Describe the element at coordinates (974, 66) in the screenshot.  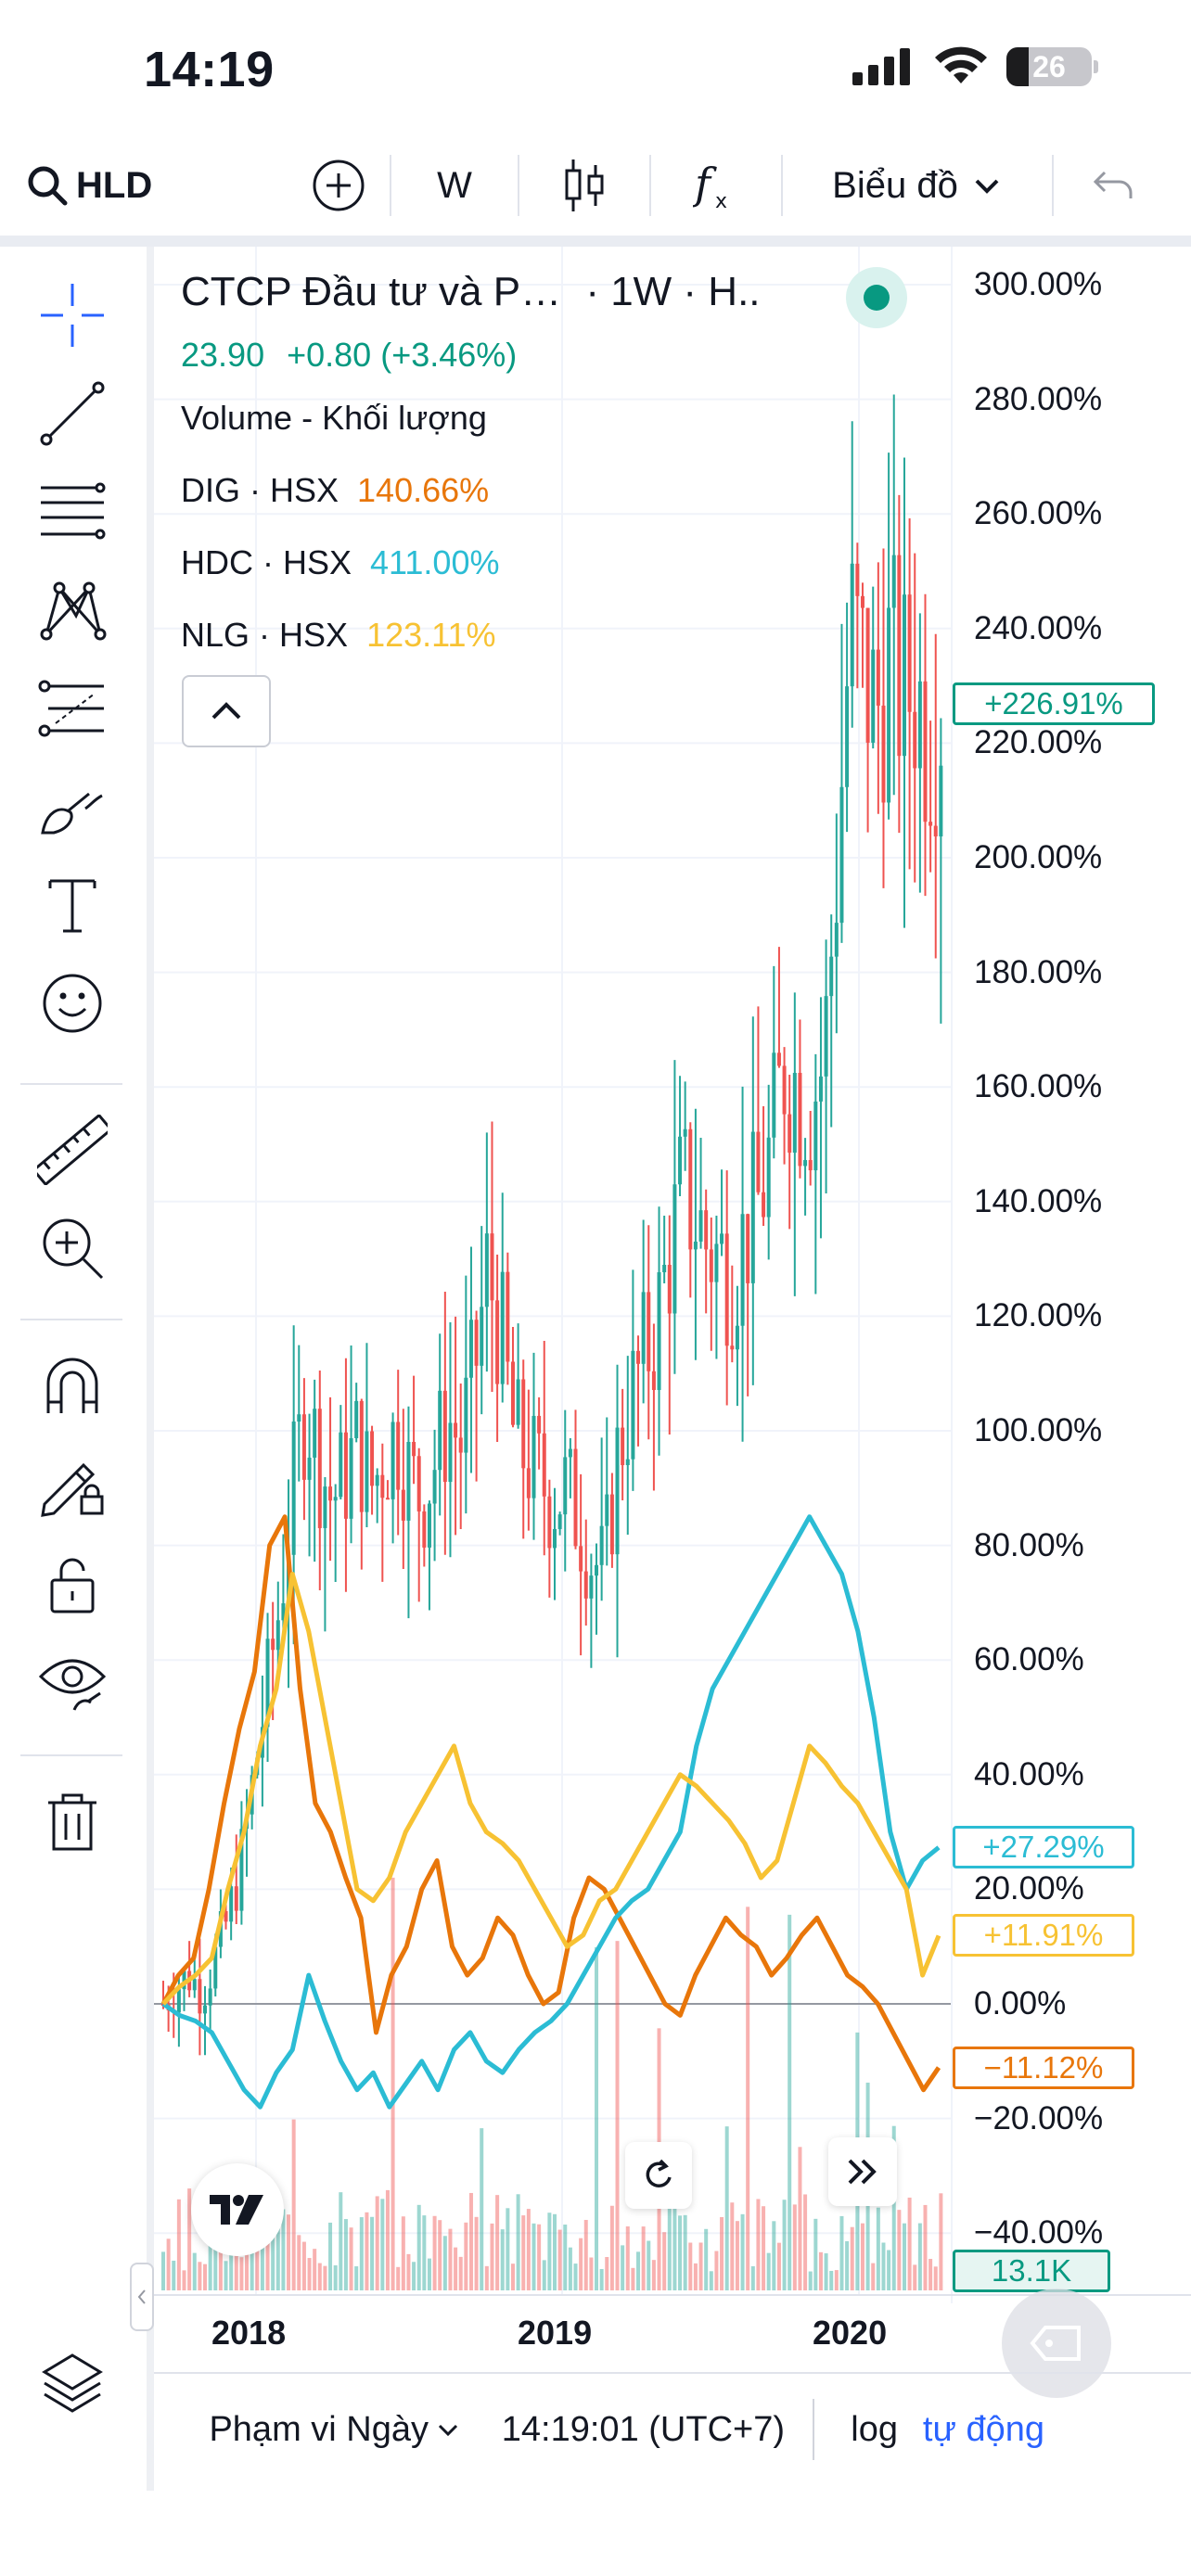
I see `status-icons: 26` at that location.